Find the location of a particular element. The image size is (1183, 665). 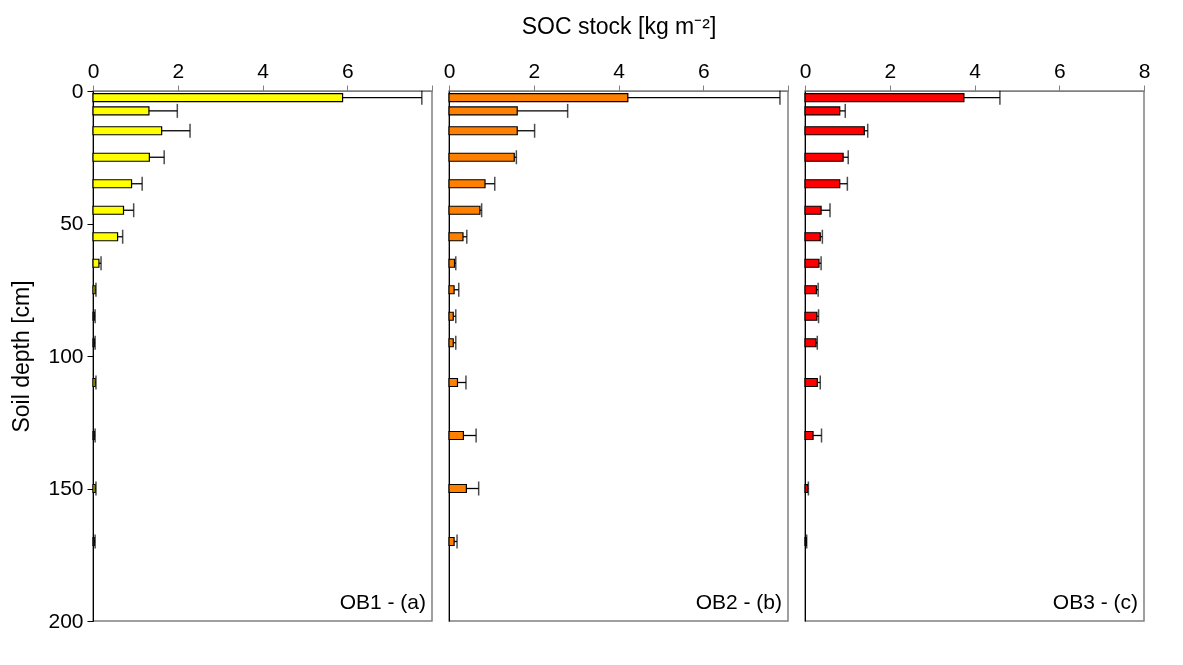

y-tick-label: 200 is located at coordinates (66, 620).